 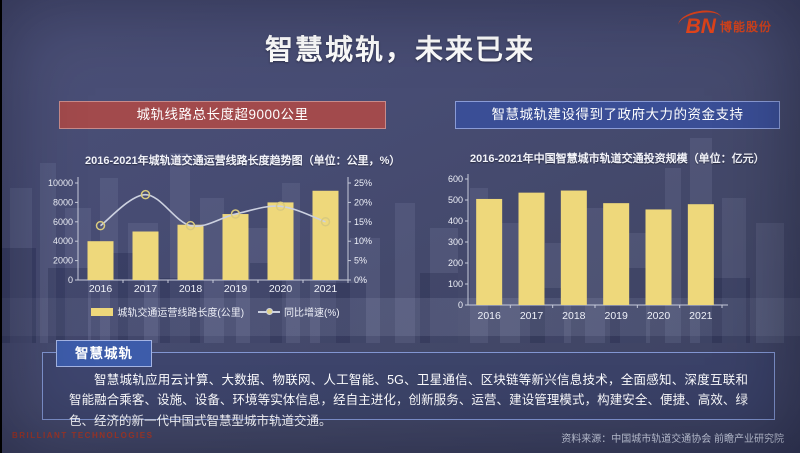 What do you see at coordinates (280, 206) in the screenshot?
I see `growth-marker-2020` at bounding box center [280, 206].